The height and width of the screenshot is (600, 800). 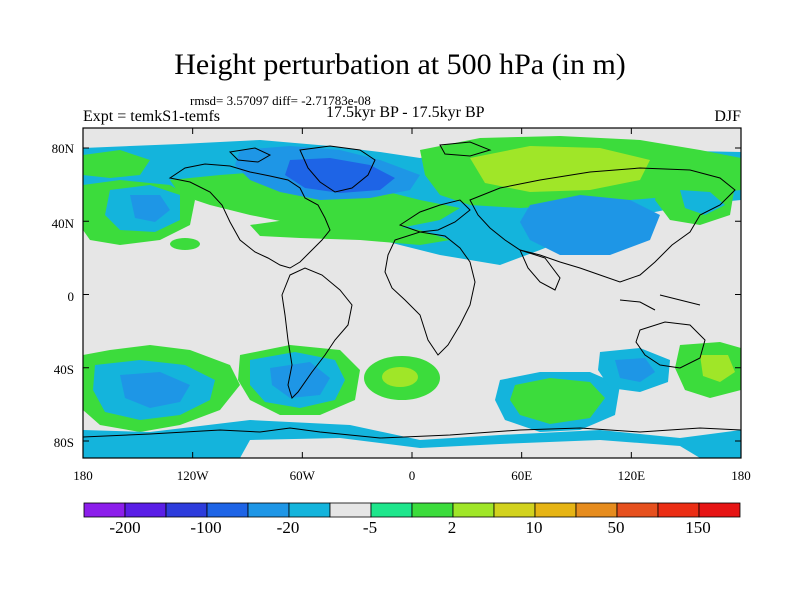 I want to click on coastline-north-america, so click(x=249, y=216).